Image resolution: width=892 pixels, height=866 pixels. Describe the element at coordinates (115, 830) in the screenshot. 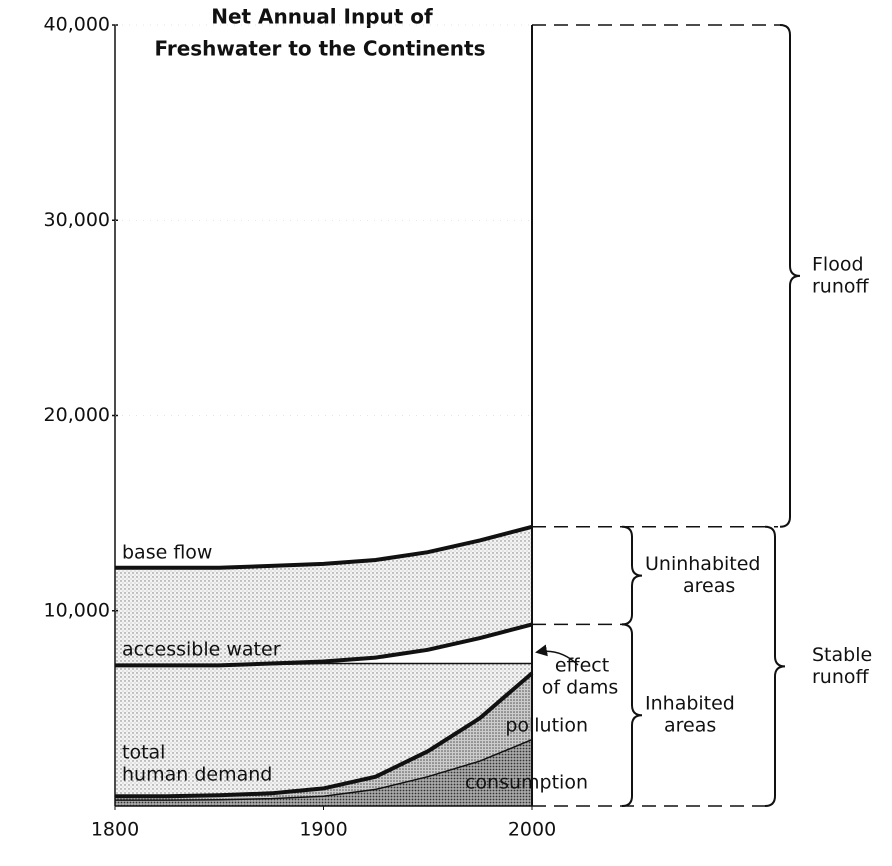

I see `x-tick-label: 1800` at that location.